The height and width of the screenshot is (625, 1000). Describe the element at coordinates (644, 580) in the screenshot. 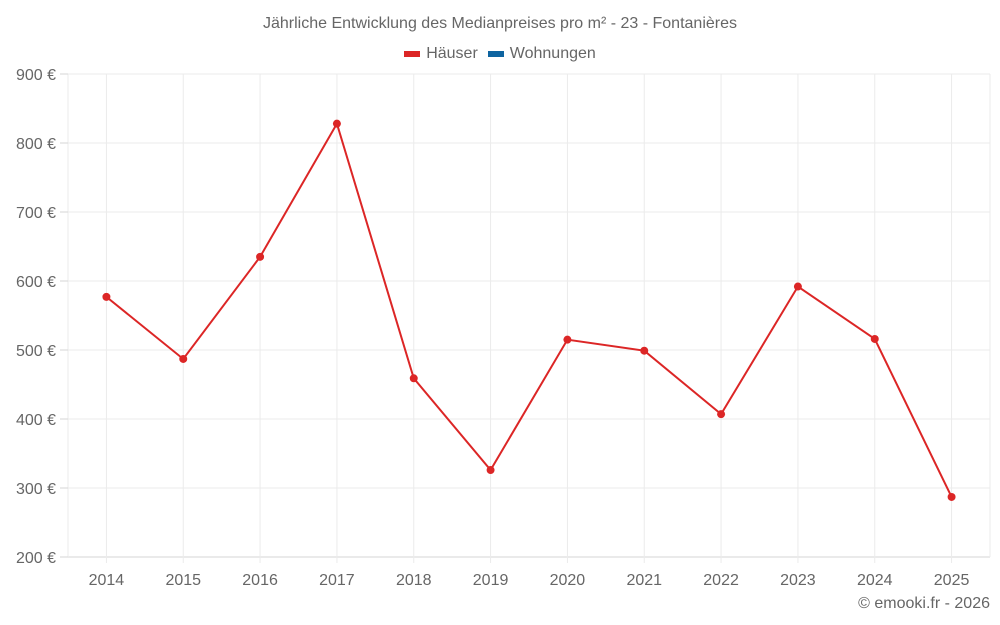

I see `xtick-label: 2021` at that location.